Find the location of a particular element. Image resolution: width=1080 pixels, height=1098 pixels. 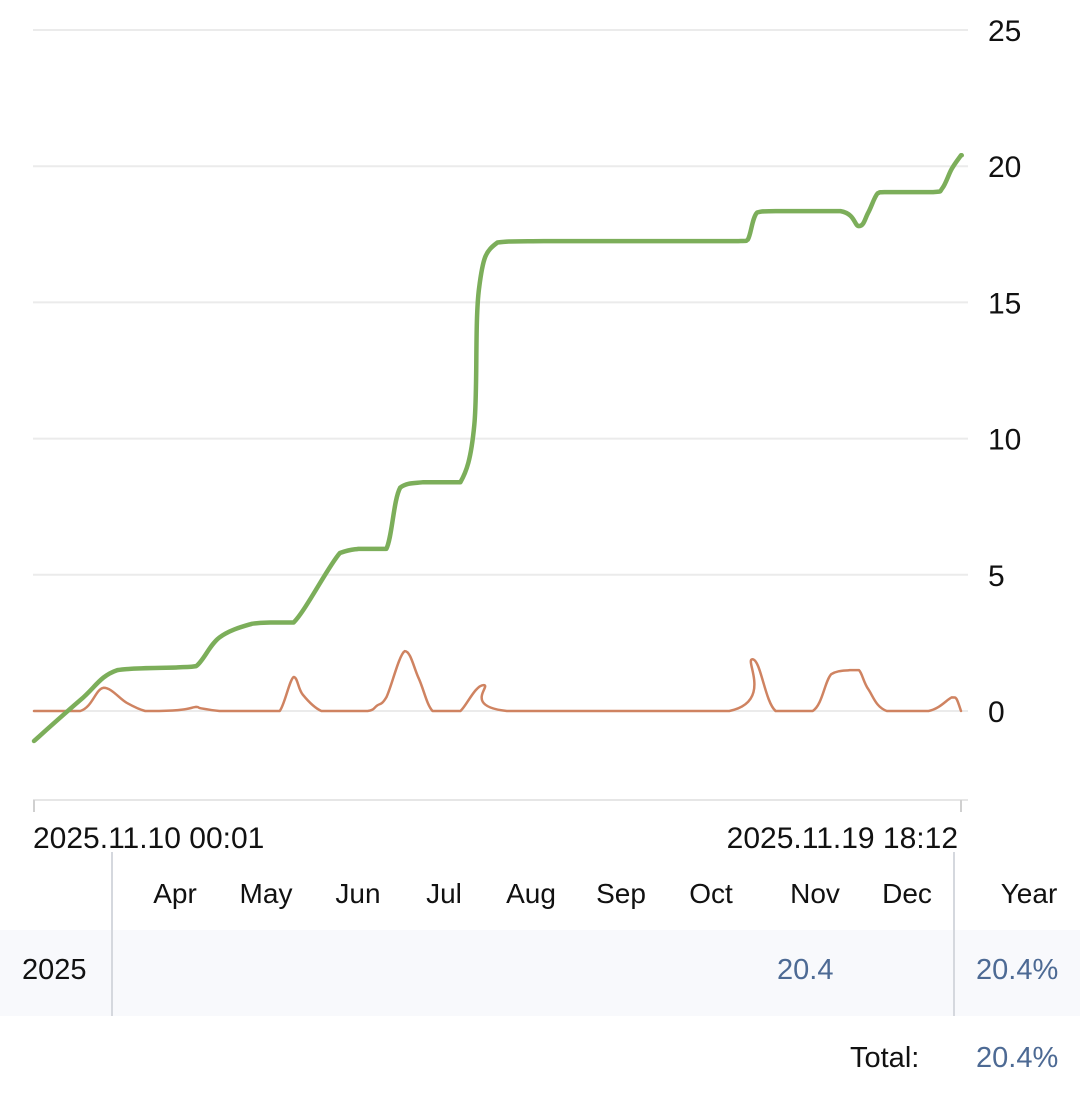

divider-left is located at coordinates (112, 934).